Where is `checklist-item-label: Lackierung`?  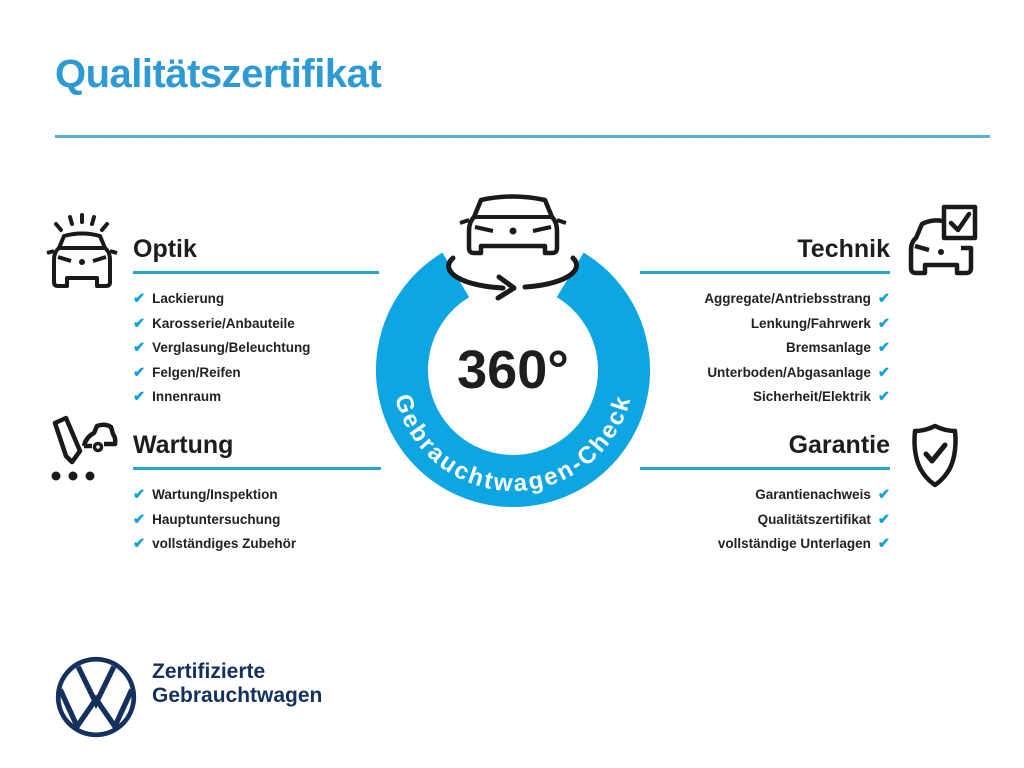 checklist-item-label: Lackierung is located at coordinates (188, 298).